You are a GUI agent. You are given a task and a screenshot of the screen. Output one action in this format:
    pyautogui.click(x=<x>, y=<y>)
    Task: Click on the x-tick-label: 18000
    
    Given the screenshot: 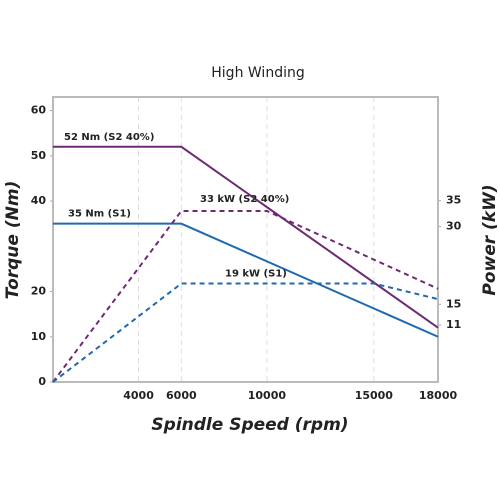 What is the action you would take?
    pyautogui.click(x=438, y=395)
    